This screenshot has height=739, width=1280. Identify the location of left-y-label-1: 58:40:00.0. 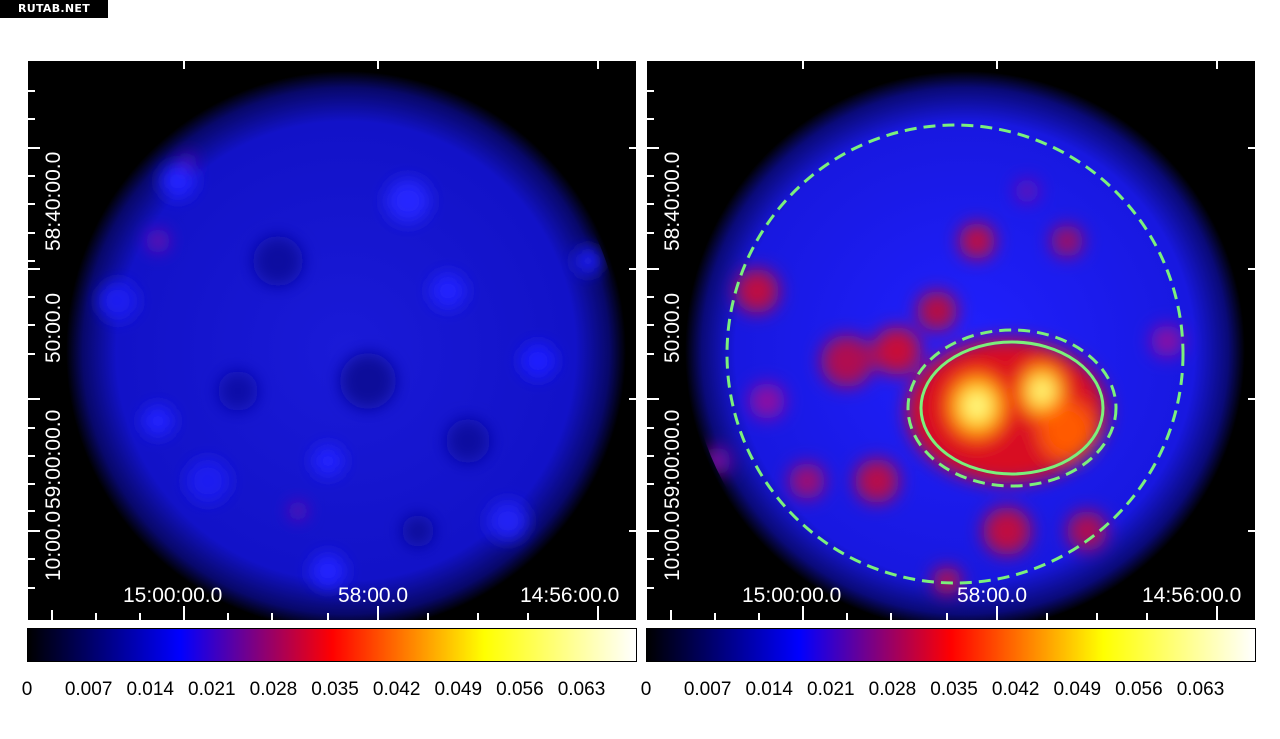
(53, 201).